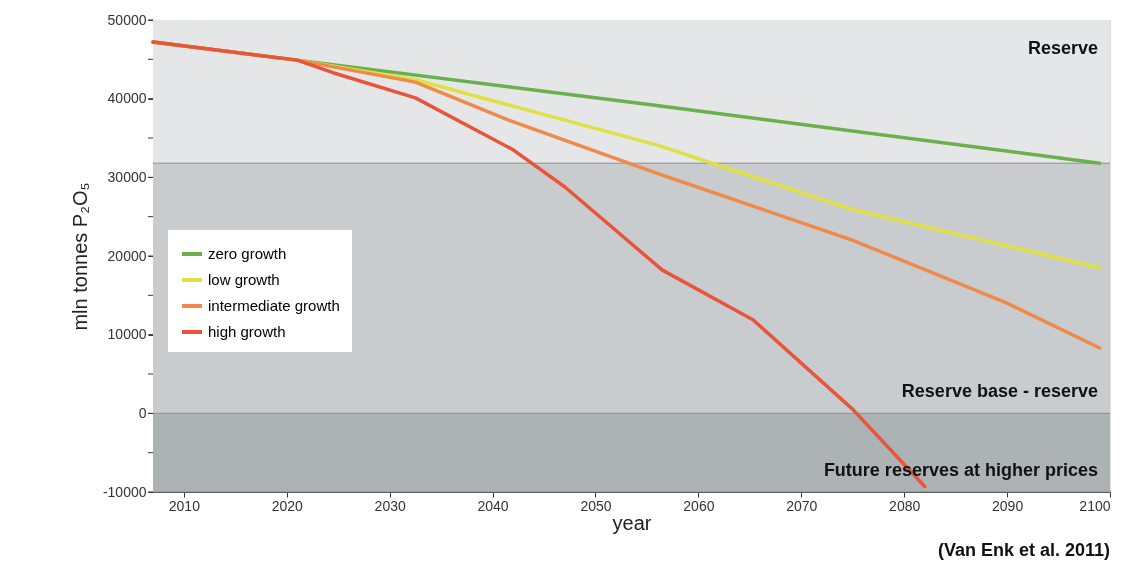 The image size is (1136, 567). Describe the element at coordinates (390, 505) in the screenshot. I see `x-tick-label: 2030` at that location.